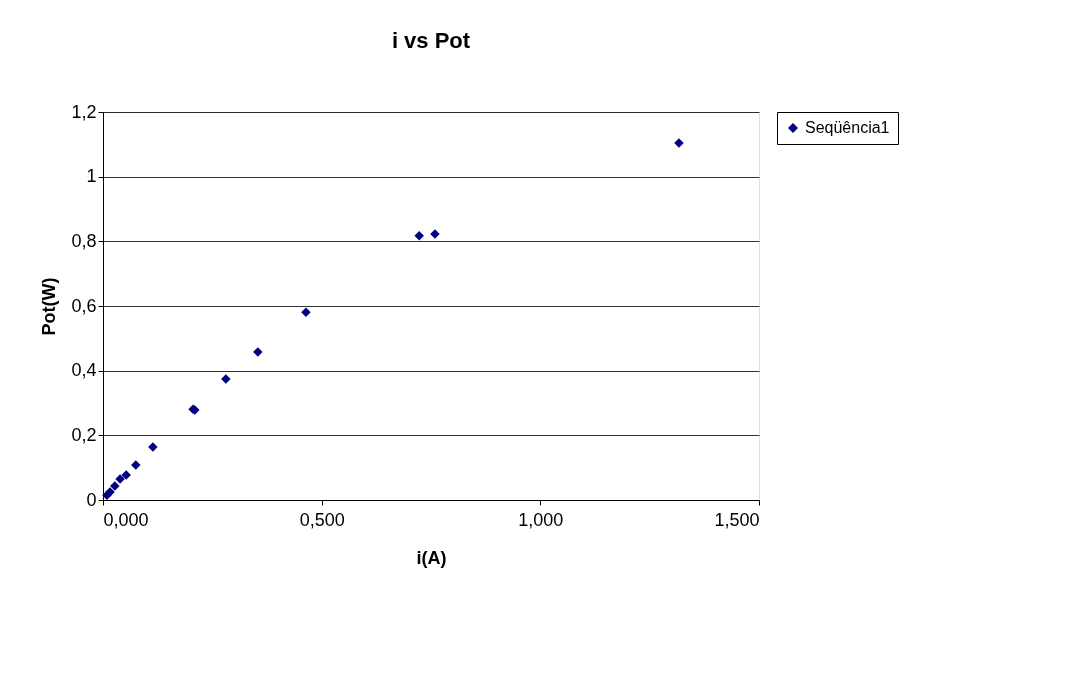  I want to click on y-tick-label: 0,8, so click(84, 240).